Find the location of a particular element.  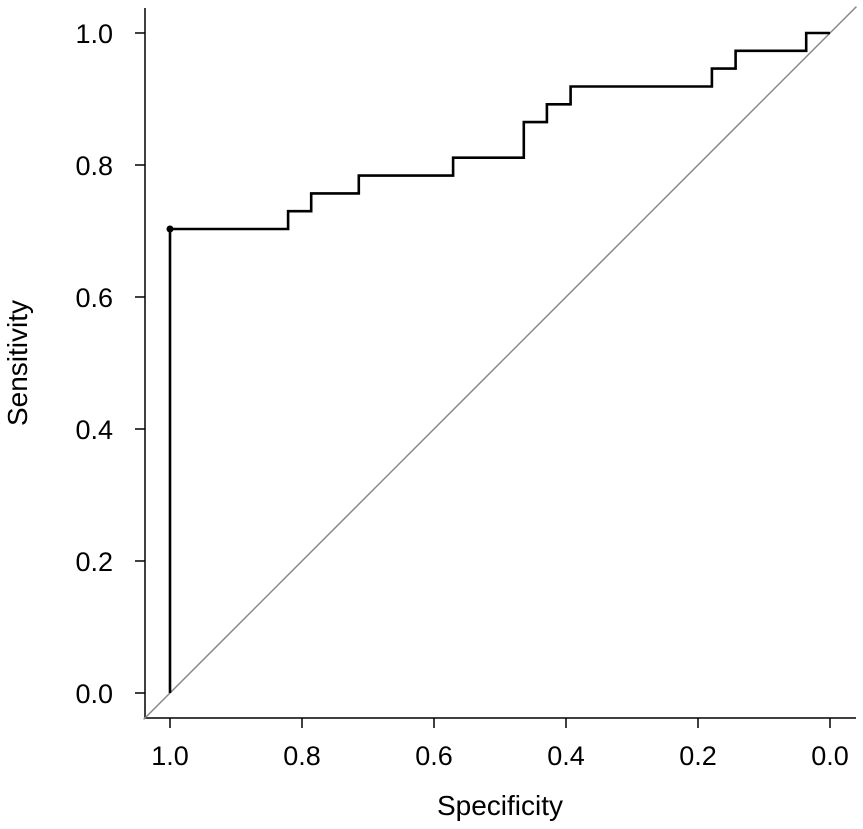

y-tick-label: 0.2 is located at coordinates (94, 562).